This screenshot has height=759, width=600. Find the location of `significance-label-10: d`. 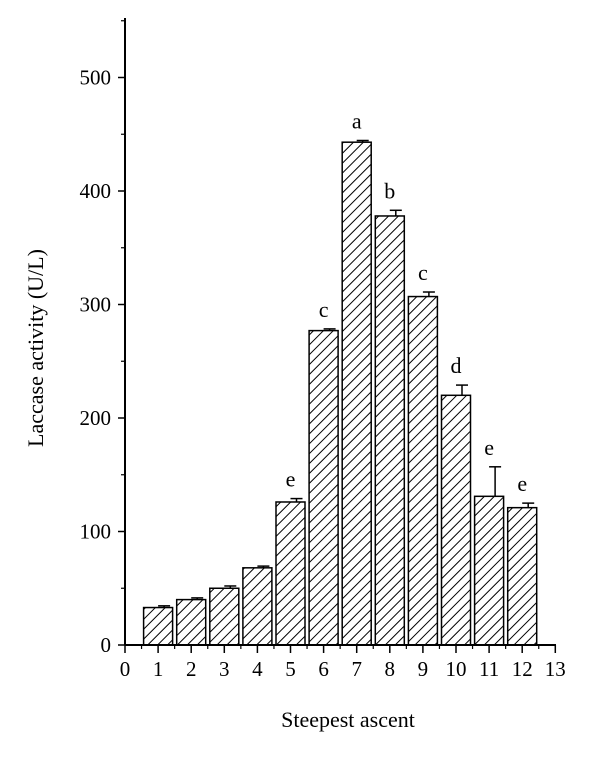

significance-label-10: d is located at coordinates (456, 365).